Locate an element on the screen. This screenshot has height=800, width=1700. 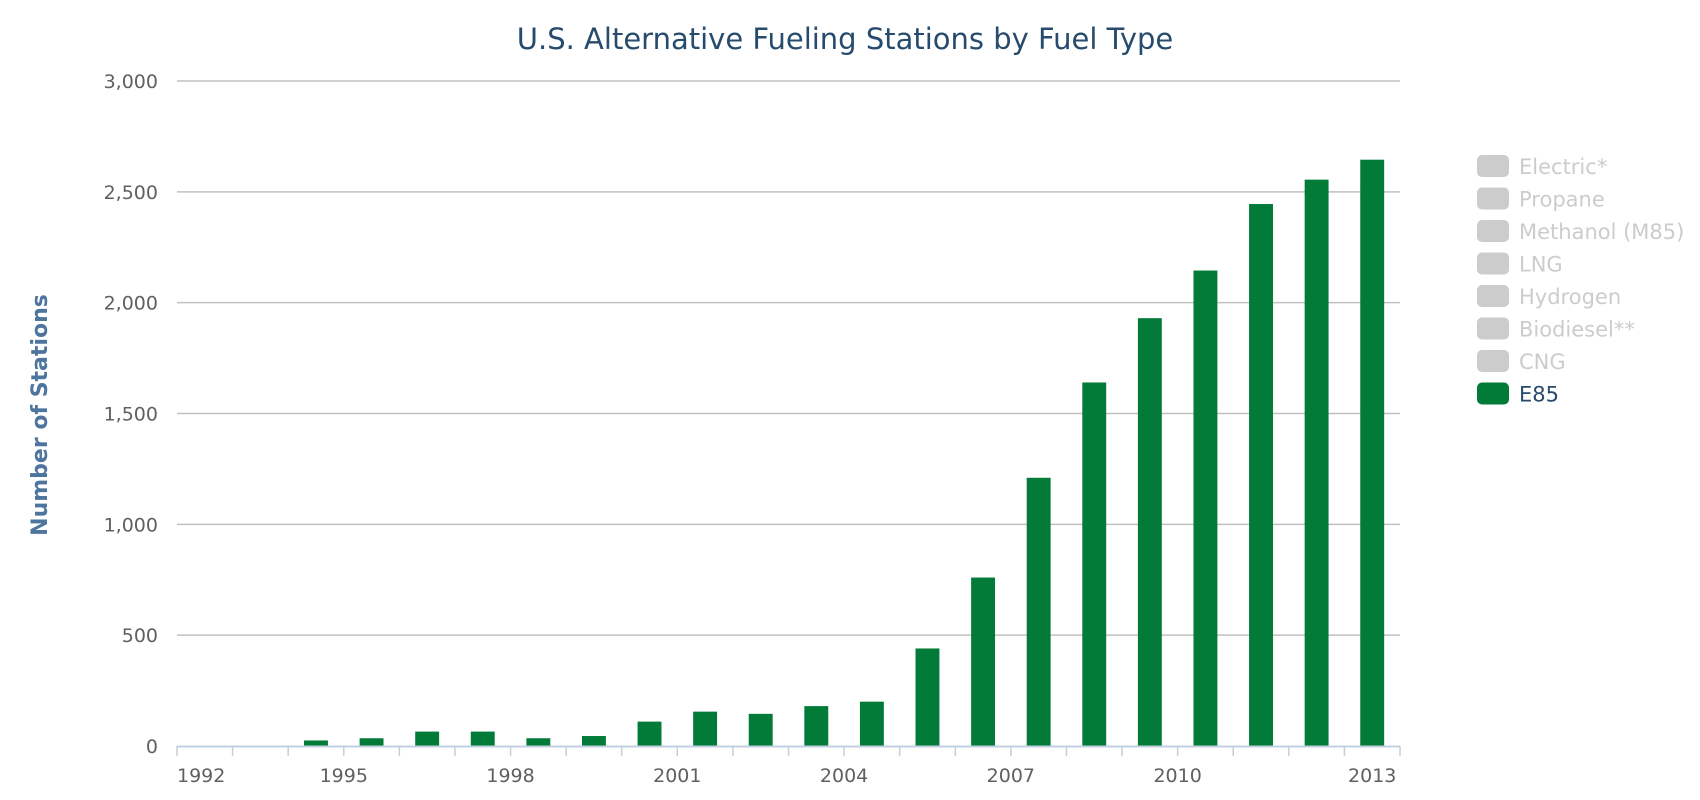
legend-label: E85 is located at coordinates (1539, 395).